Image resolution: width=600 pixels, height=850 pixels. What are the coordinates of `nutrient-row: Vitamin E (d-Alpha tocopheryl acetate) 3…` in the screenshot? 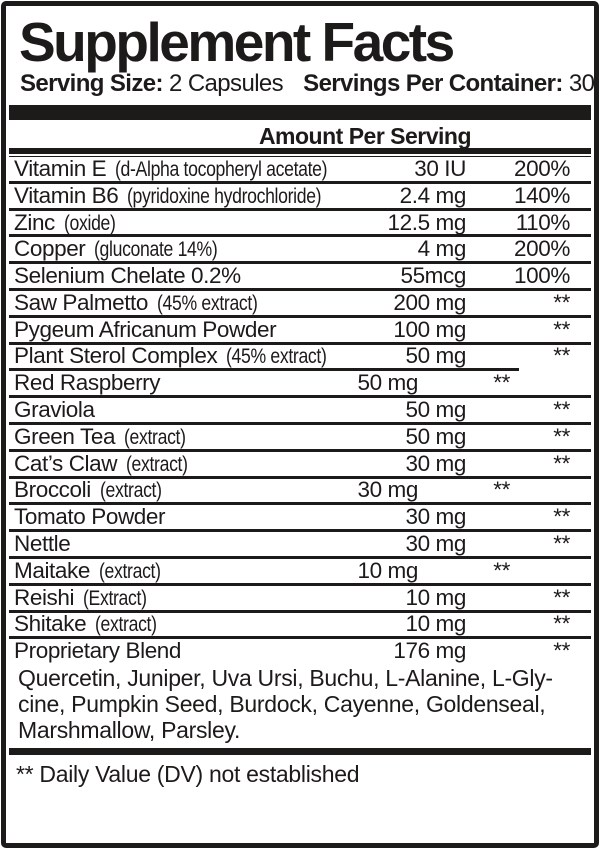 It's located at (300, 168).